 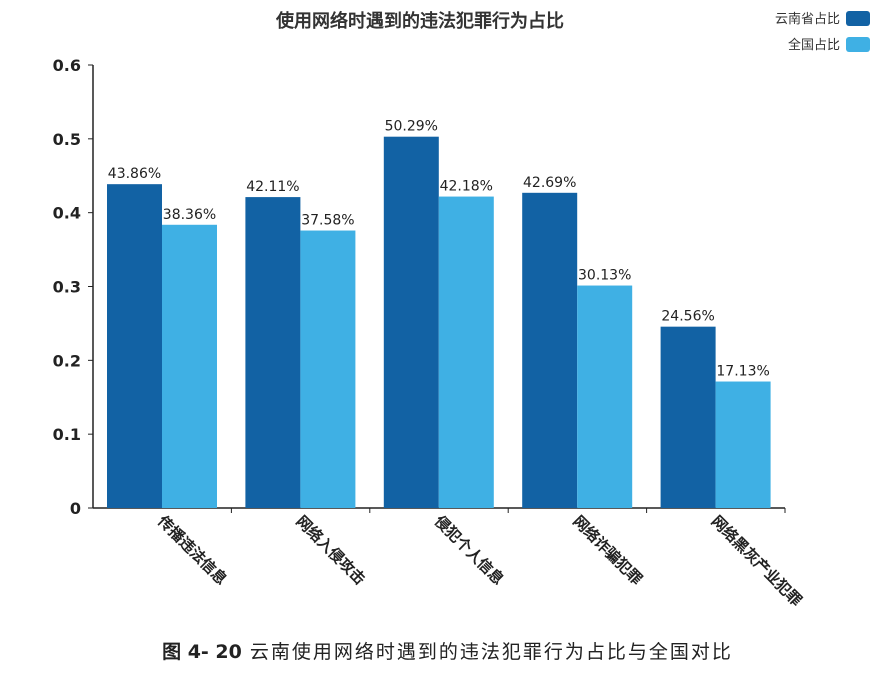 What do you see at coordinates (189, 215) in the screenshot?
I see `bar-value-label: 38.36%` at bounding box center [189, 215].